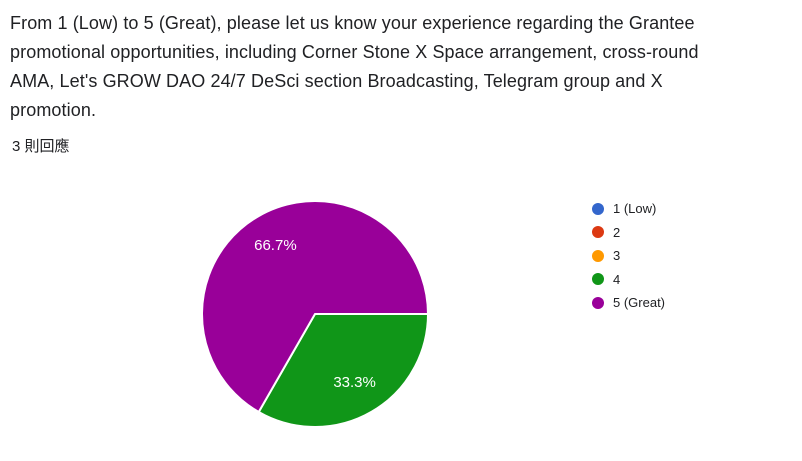  What do you see at coordinates (628, 233) in the screenshot?
I see `legend-item-2: 2` at bounding box center [628, 233].